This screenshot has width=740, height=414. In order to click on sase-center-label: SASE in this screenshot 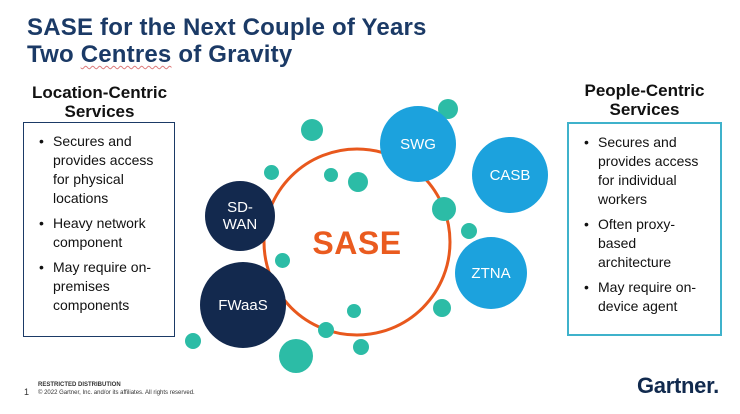, I will do `click(357, 243)`.